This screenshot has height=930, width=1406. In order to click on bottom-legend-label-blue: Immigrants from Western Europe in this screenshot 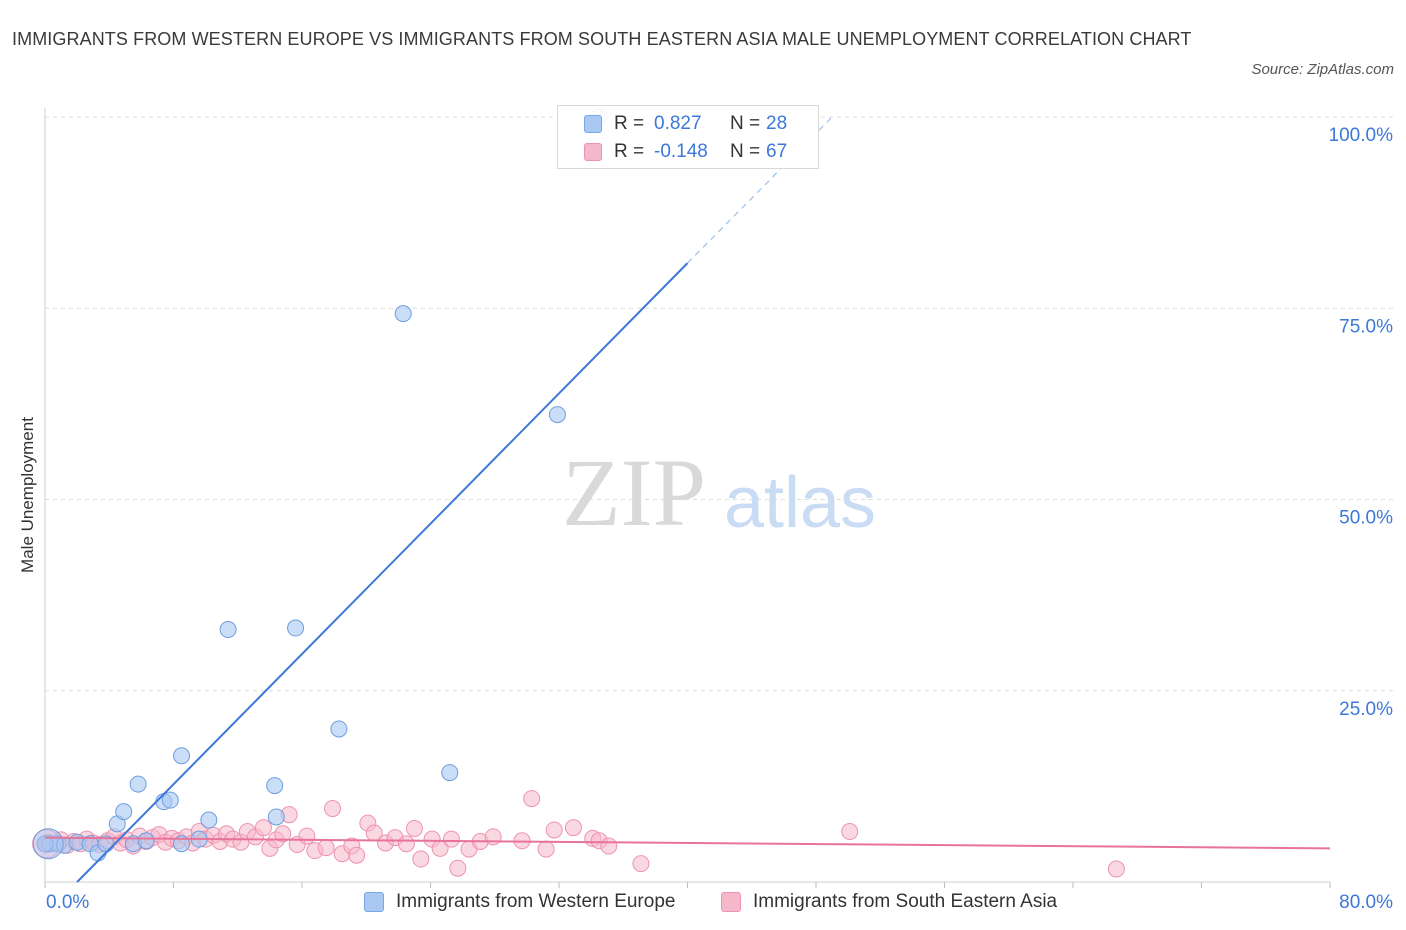, I will do `click(536, 901)`.